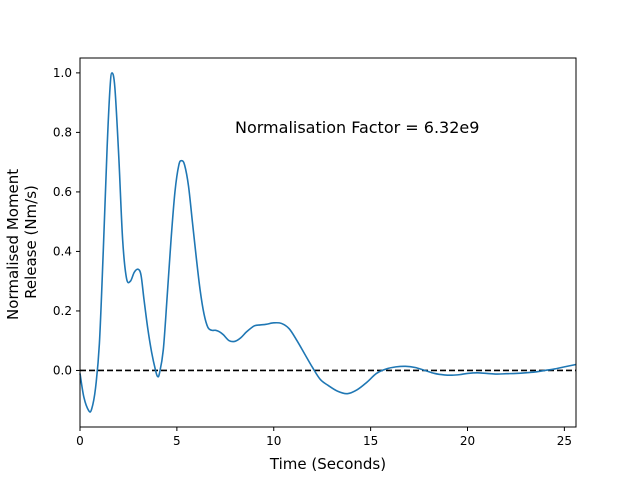 The image size is (640, 480). I want to click on annotation-text: Normalisation Factor = 6.32e9, so click(357, 127).